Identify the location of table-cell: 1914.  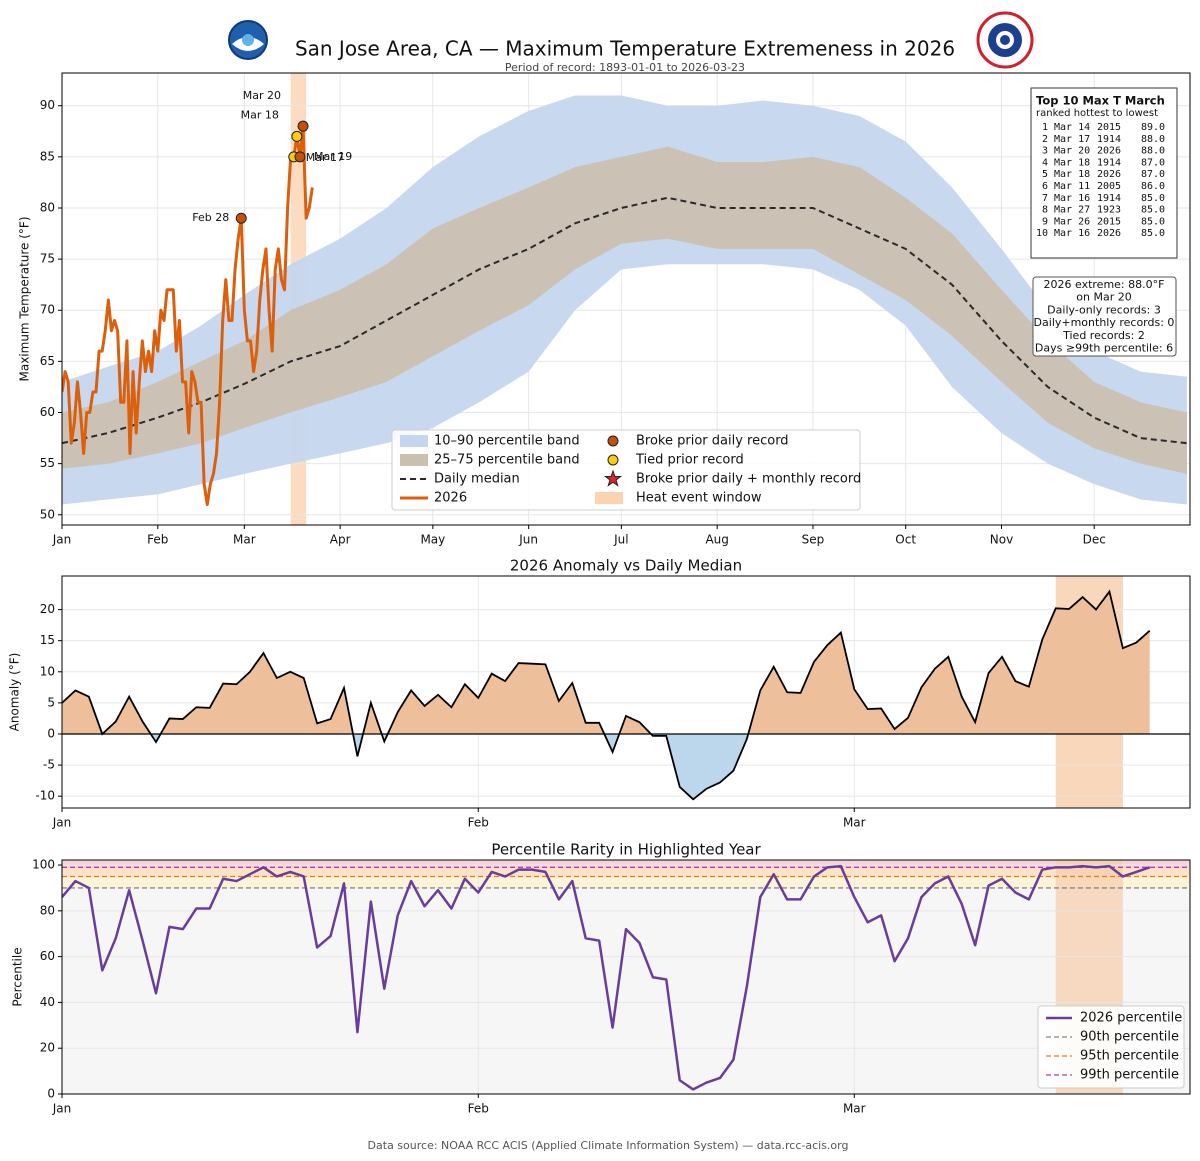
(1109, 198).